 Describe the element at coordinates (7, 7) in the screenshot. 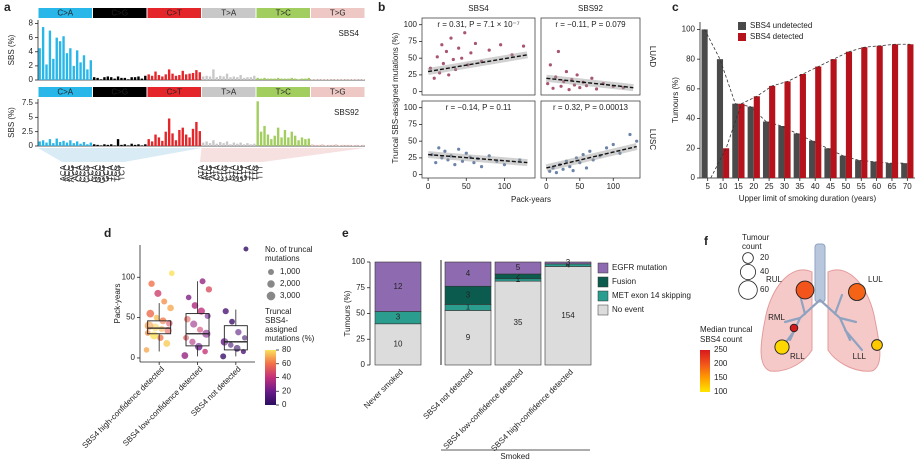

I see `panel-letter: a` at that location.